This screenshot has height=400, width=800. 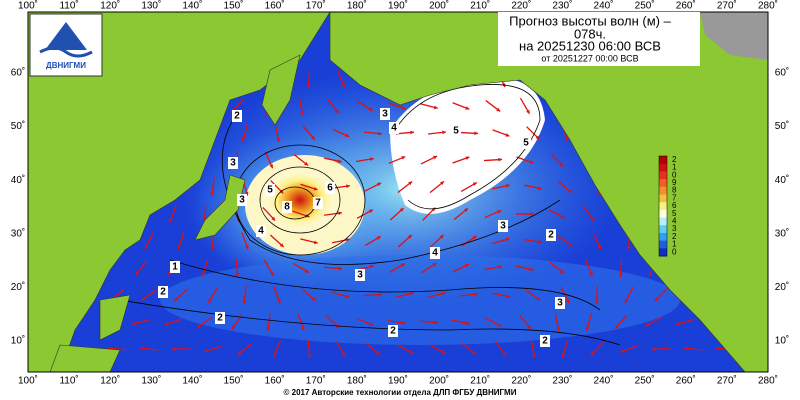 I want to click on lon-label: 130˚, so click(x=151, y=6).